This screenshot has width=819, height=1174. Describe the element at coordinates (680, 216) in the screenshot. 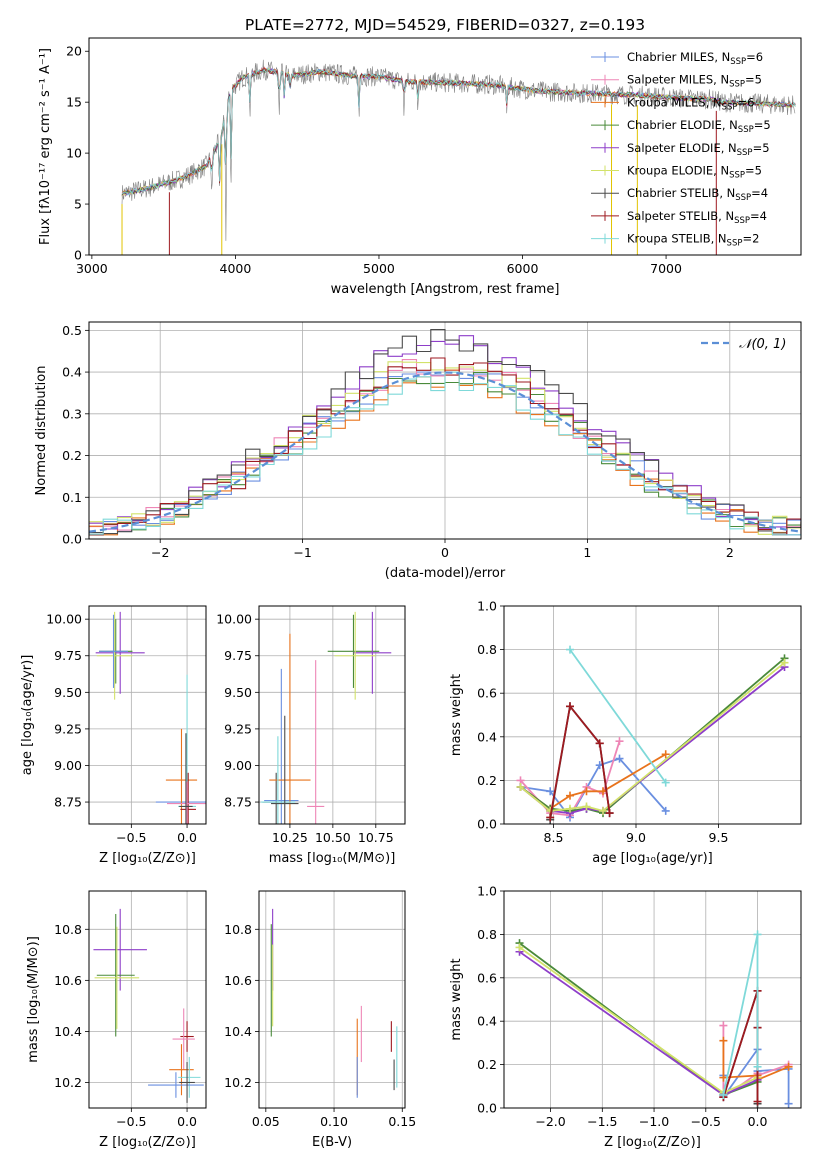

I see `legend-label-text: Salpeter STELIB, N` at that location.